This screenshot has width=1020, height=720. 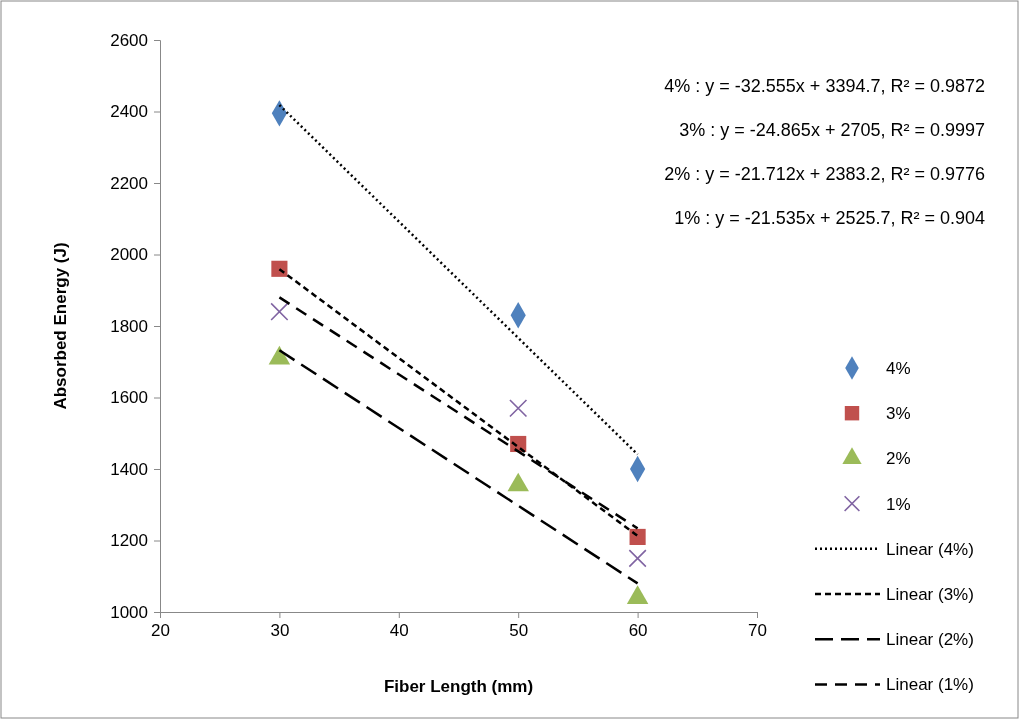 I want to click on legend-label: Linear (4%), so click(x=930, y=549).